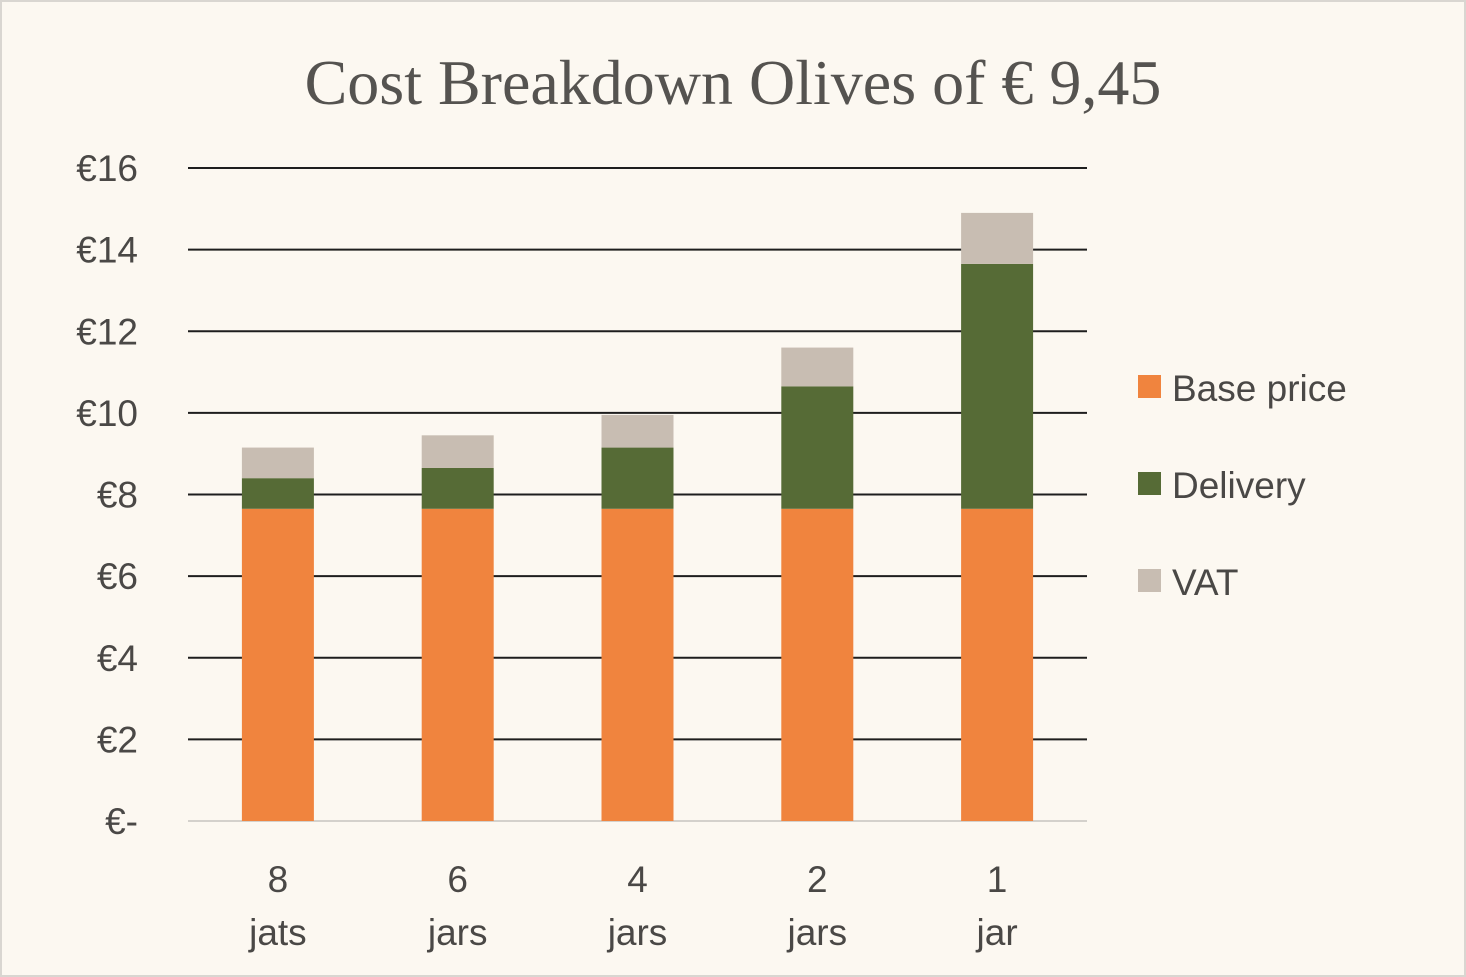 Image resolution: width=1466 pixels, height=977 pixels. I want to click on legend: Base price Delivery VAT, so click(1242, 485).